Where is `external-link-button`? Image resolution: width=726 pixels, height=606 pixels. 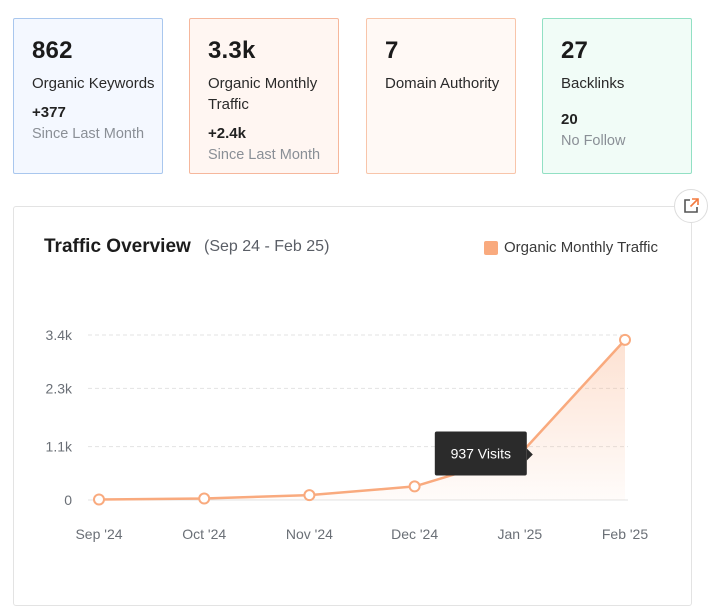 external-link-button is located at coordinates (691, 206).